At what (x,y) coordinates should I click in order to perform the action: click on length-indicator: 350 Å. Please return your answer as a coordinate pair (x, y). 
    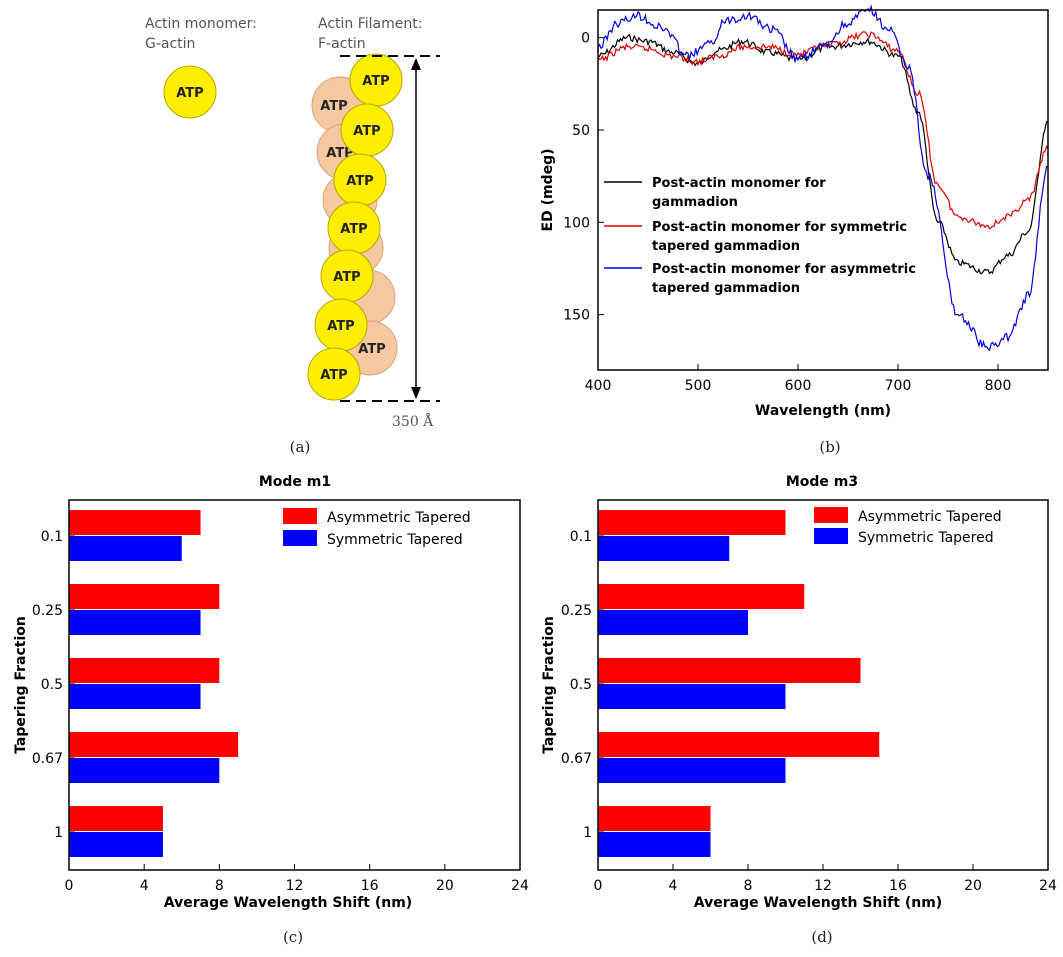
    Looking at the image, I should click on (390, 242).